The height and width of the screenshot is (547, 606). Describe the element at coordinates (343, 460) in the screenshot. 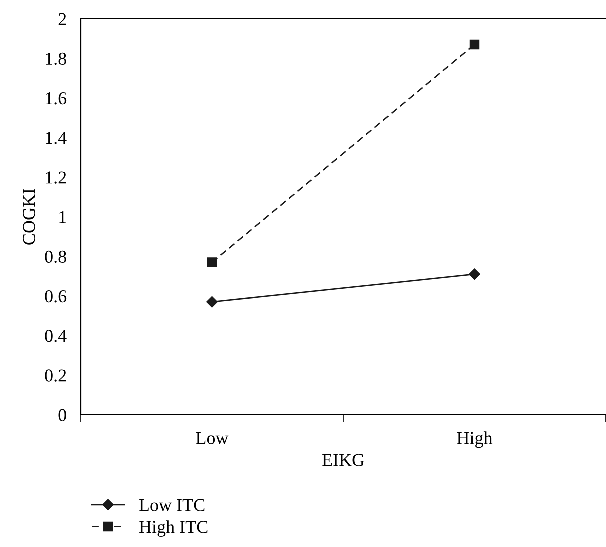

I see `x-axis-title: EIKG` at that location.